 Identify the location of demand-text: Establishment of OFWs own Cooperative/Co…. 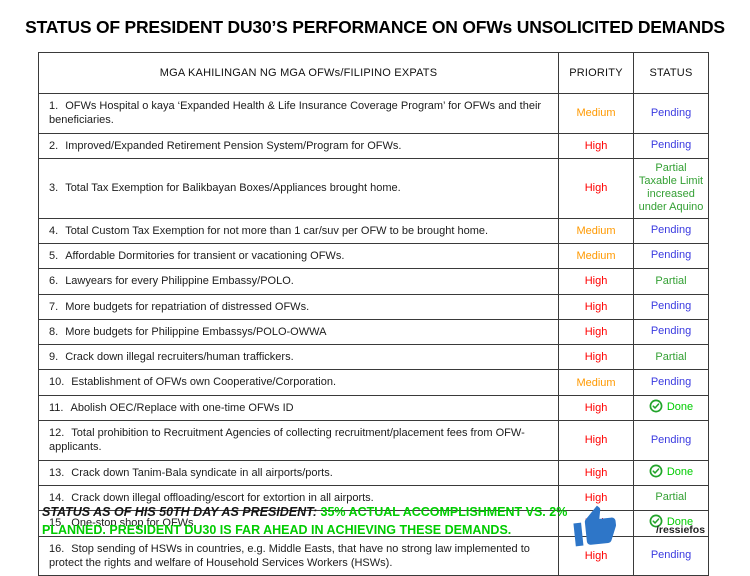
(204, 382).